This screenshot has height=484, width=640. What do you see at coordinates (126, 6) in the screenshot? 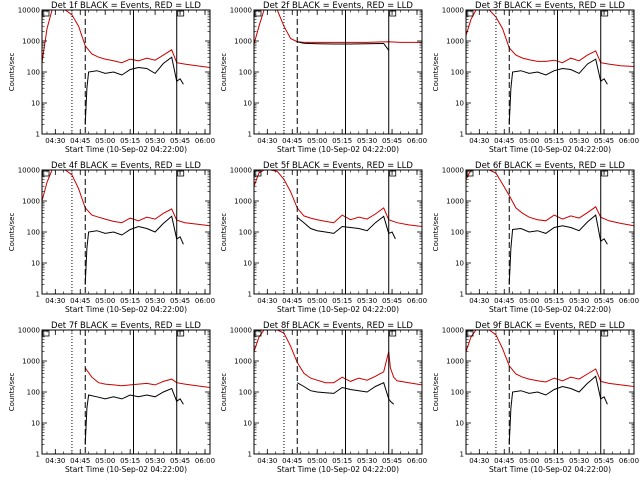
I see `panel-title: Det 1f BLACK = Events, RED = LLD` at bounding box center [126, 6].